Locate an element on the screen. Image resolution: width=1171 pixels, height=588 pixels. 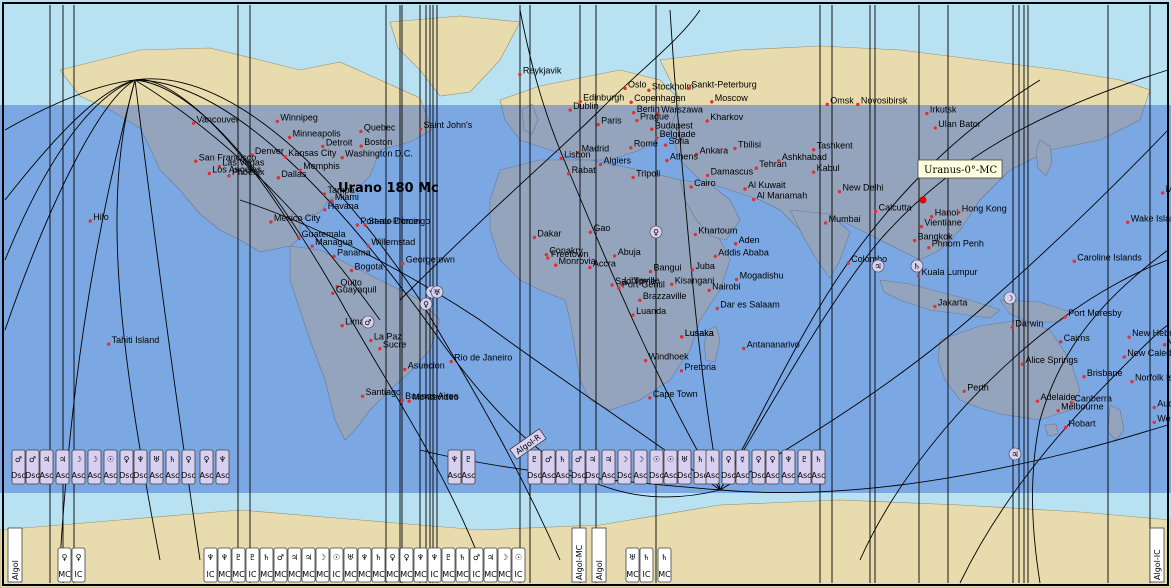
asc-dsc-tag: ♅ Asc is located at coordinates (156, 467).